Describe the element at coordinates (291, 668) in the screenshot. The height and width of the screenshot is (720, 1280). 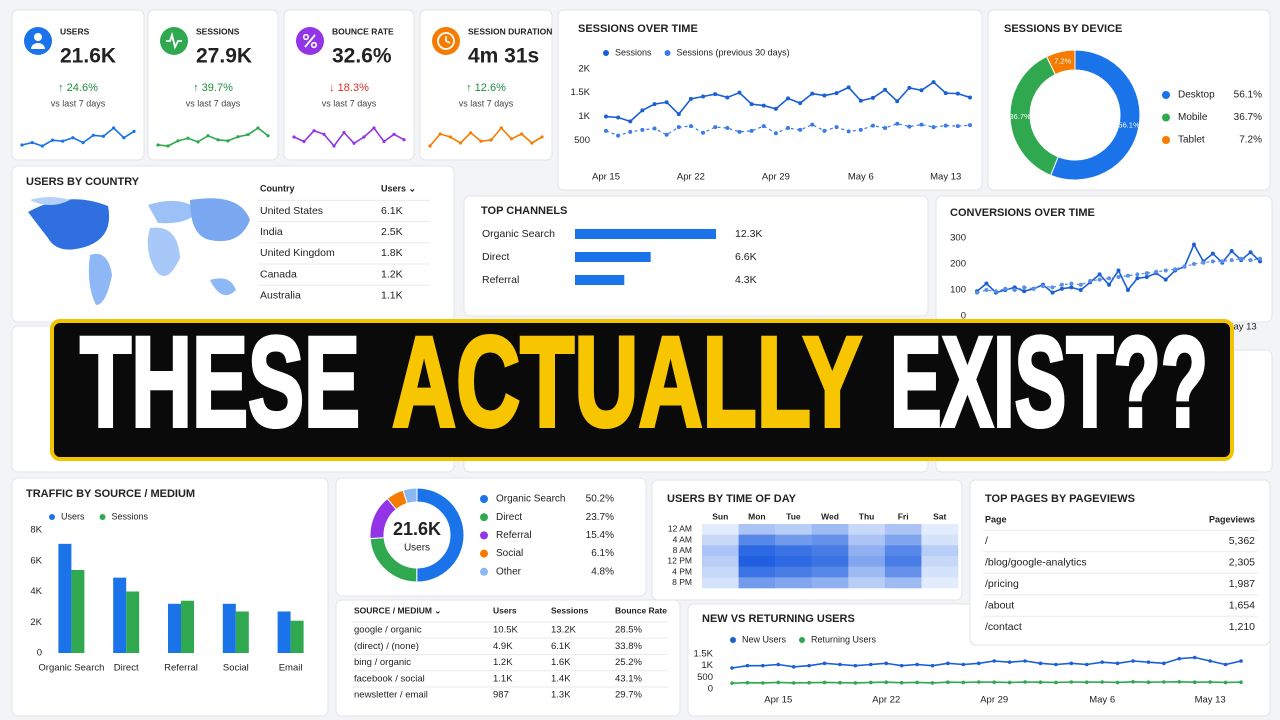
I see `x-tick-label: Email` at that location.